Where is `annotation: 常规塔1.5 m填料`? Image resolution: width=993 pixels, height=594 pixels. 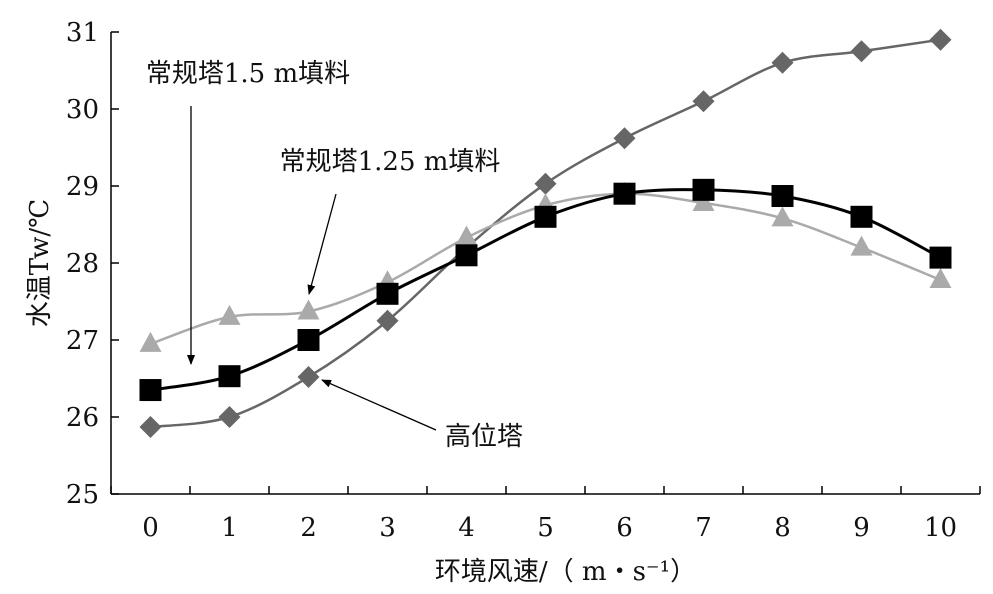 annotation: 常规塔1.5 m填料 is located at coordinates (248, 212).